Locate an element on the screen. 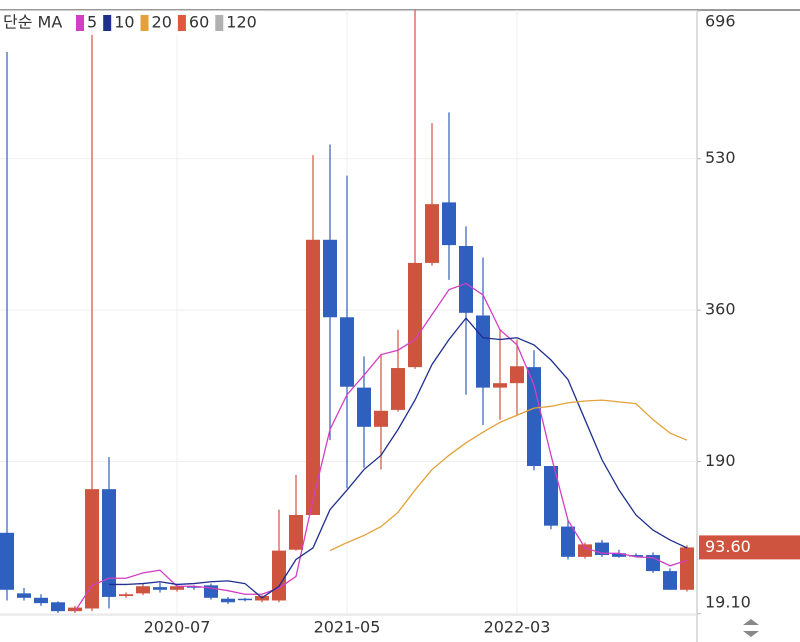  legend-label: 120 is located at coordinates (241, 22).